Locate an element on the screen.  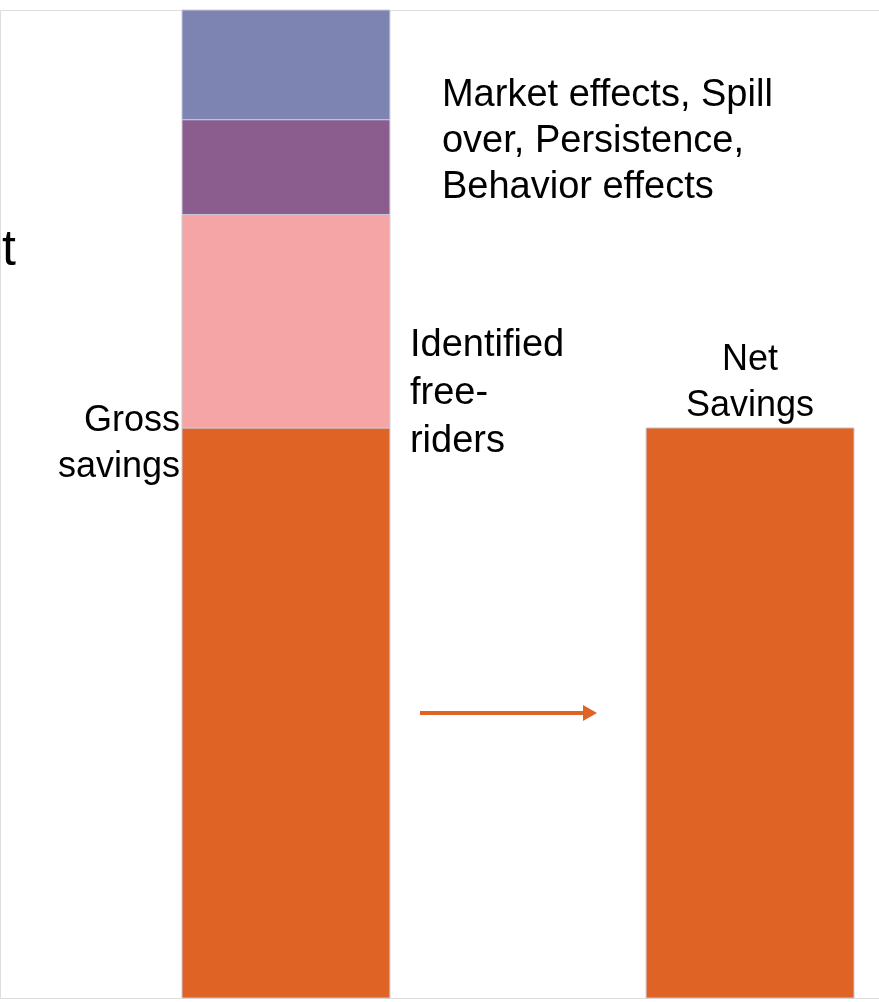
series-label: Identified free-riders is located at coordinates (487, 391).